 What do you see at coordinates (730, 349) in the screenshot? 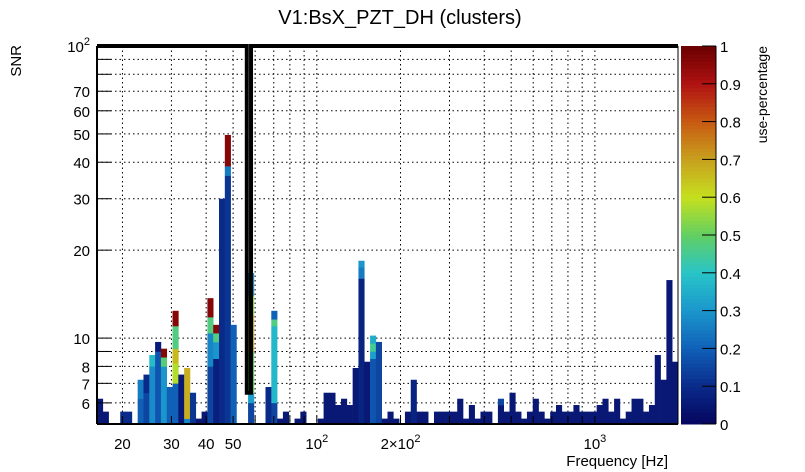
I see `colorbar-tick-label: 0.2` at bounding box center [730, 349].